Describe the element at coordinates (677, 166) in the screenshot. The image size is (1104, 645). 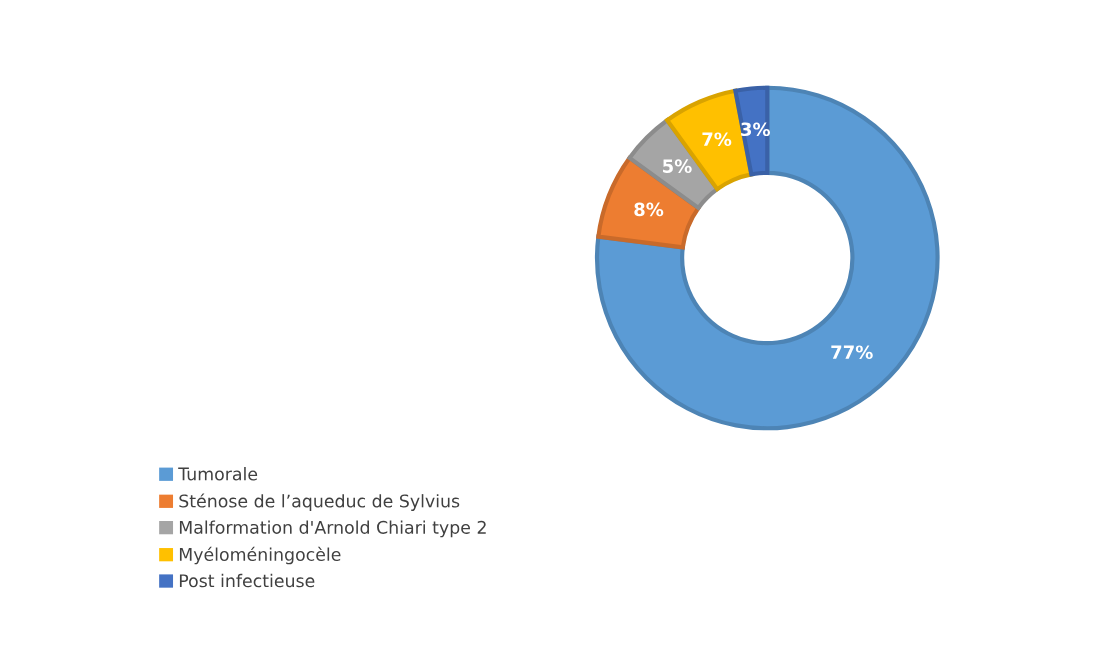
I see `data-label: 5%` at that location.